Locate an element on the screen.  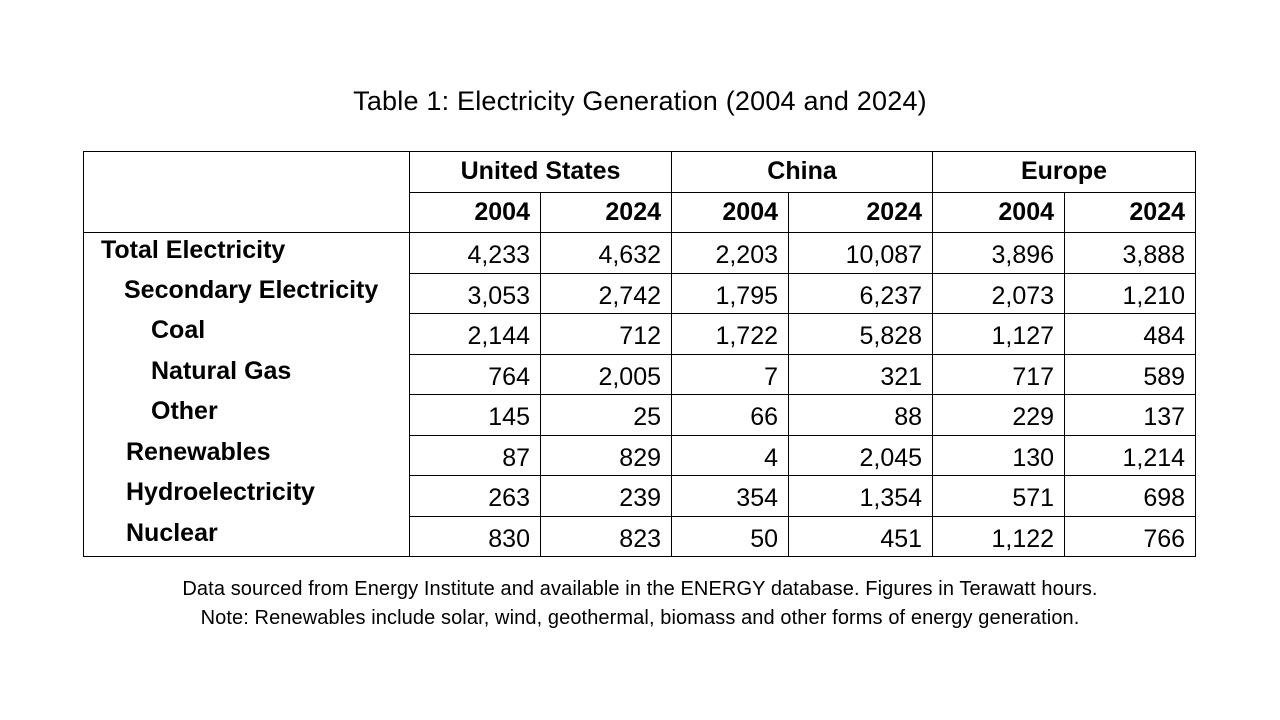
corner-cell-lower is located at coordinates (246, 212).